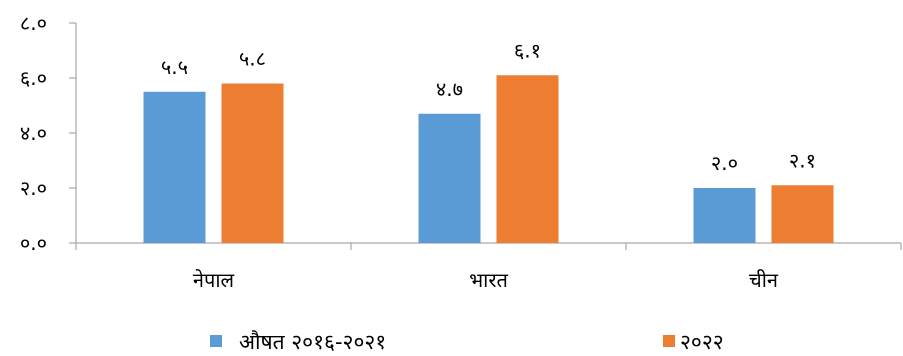  I want to click on chart-legend: औषत २०१६-२०२१ २०२२, so click(467, 342).